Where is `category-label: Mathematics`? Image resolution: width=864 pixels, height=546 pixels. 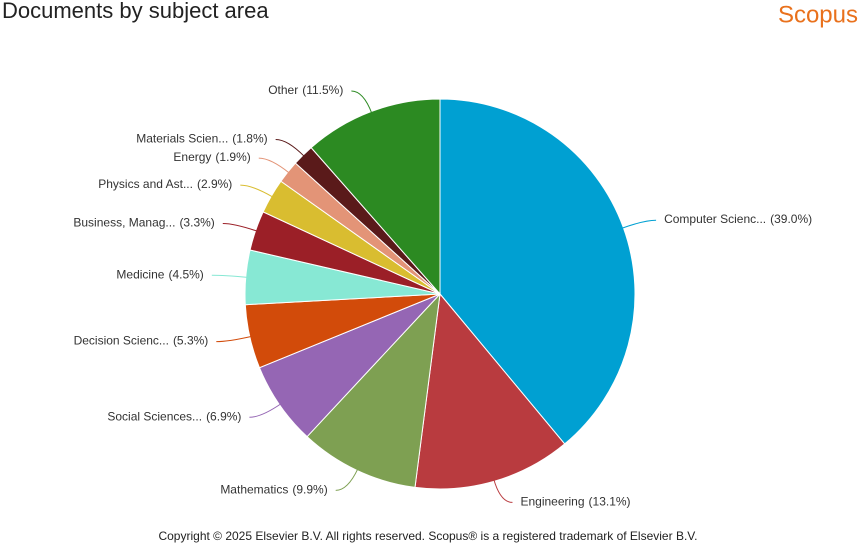
category-label: Mathematics is located at coordinates (254, 490).